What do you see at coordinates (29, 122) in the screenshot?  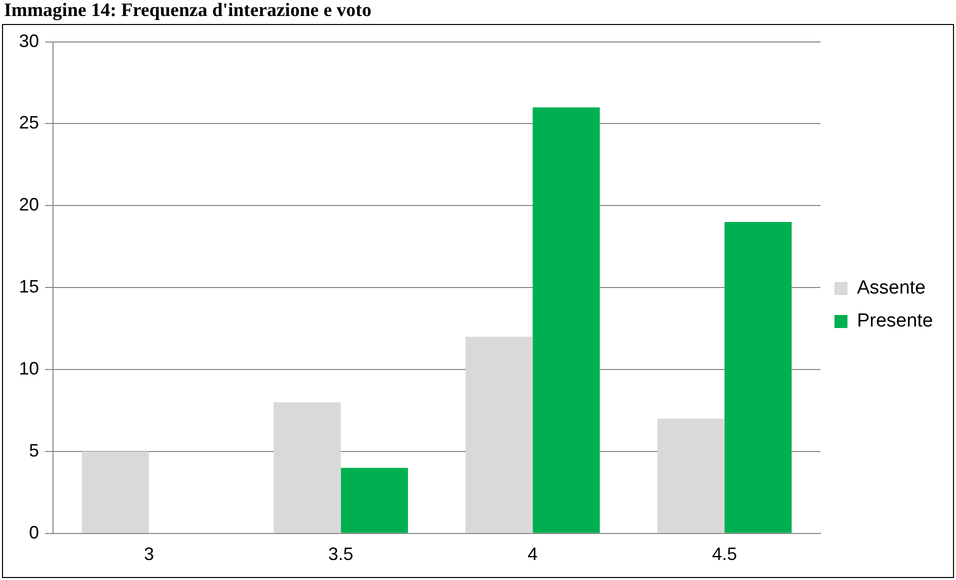 I see `y-tick-label: 25` at bounding box center [29, 122].